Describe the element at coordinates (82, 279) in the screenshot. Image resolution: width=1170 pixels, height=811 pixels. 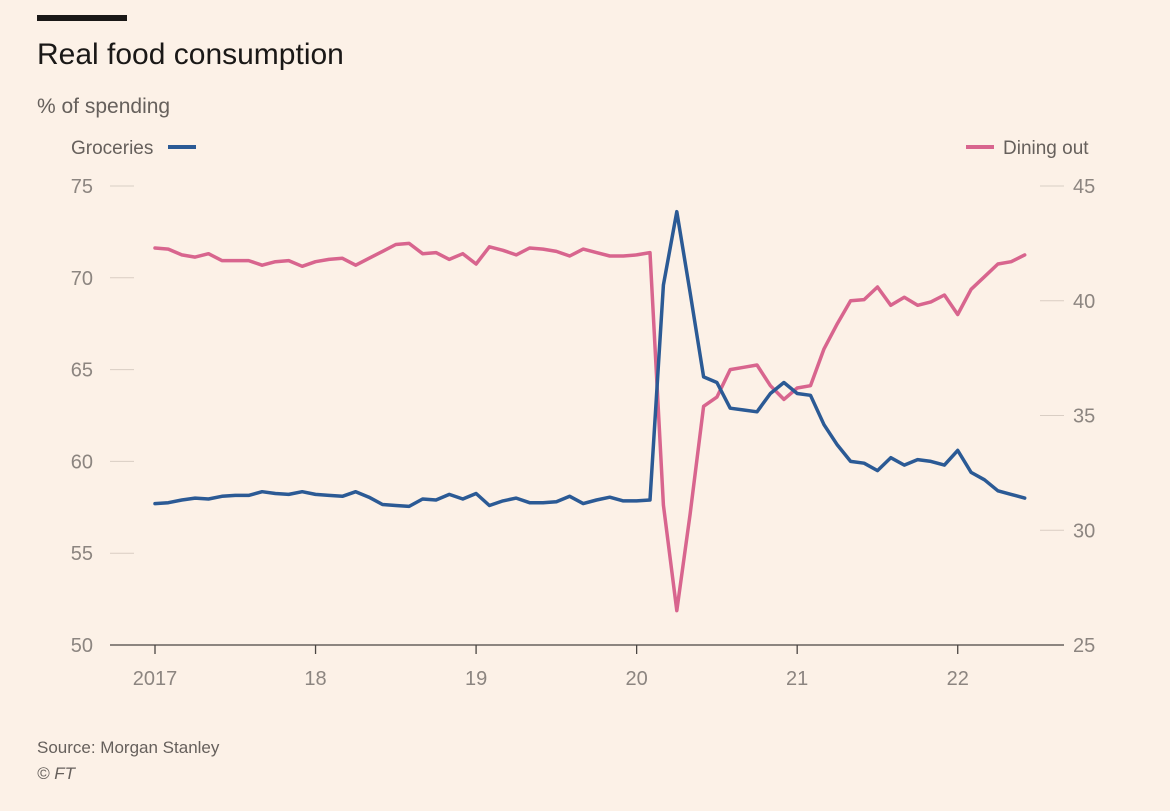
I see `left-tick-label-70: 70` at that location.